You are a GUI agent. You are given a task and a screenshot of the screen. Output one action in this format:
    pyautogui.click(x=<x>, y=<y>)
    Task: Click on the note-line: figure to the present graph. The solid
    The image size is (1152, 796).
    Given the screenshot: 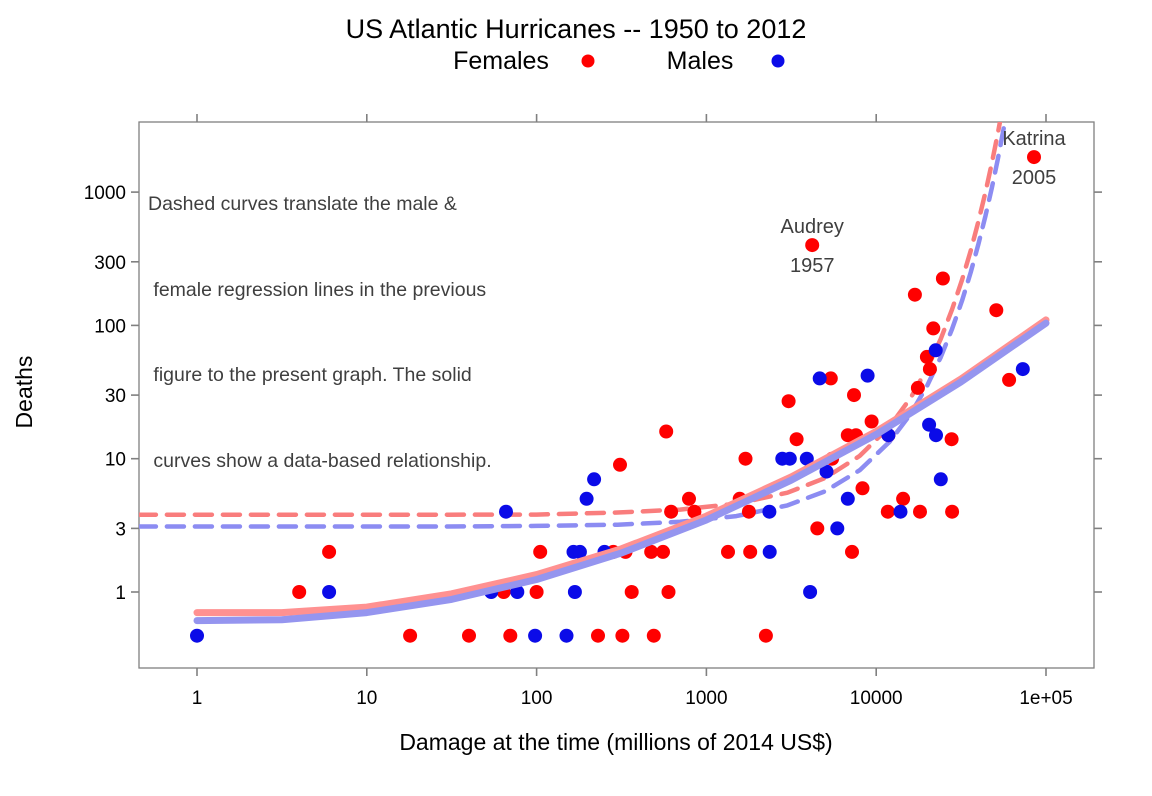 What is the action you would take?
    pyautogui.click(x=310, y=375)
    